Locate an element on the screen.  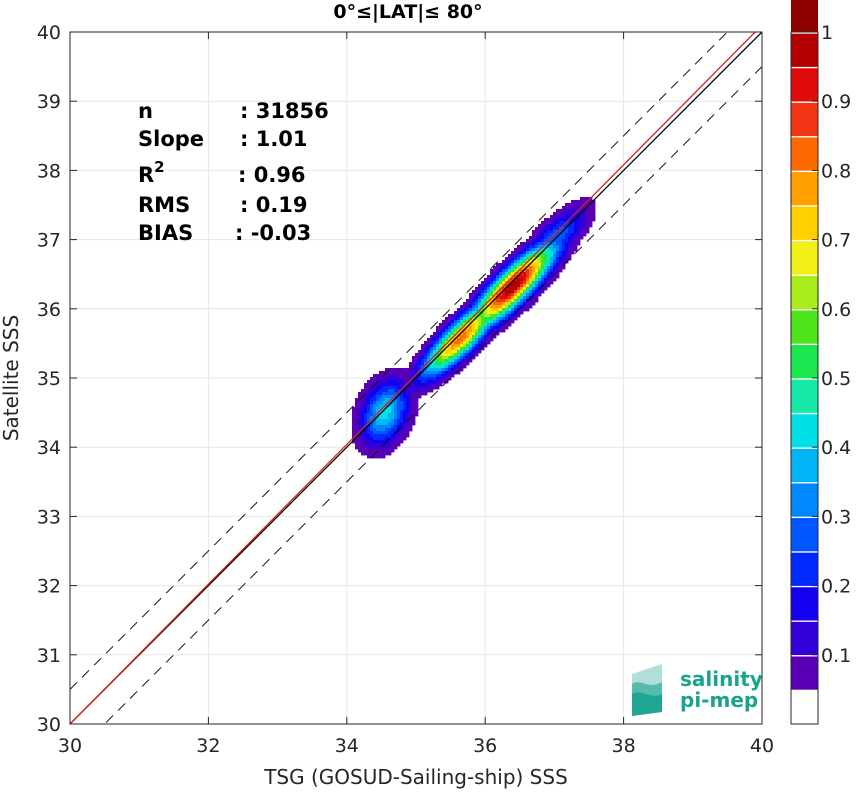
colorbar-tick-label: 0.7 is located at coordinates (836, 241).